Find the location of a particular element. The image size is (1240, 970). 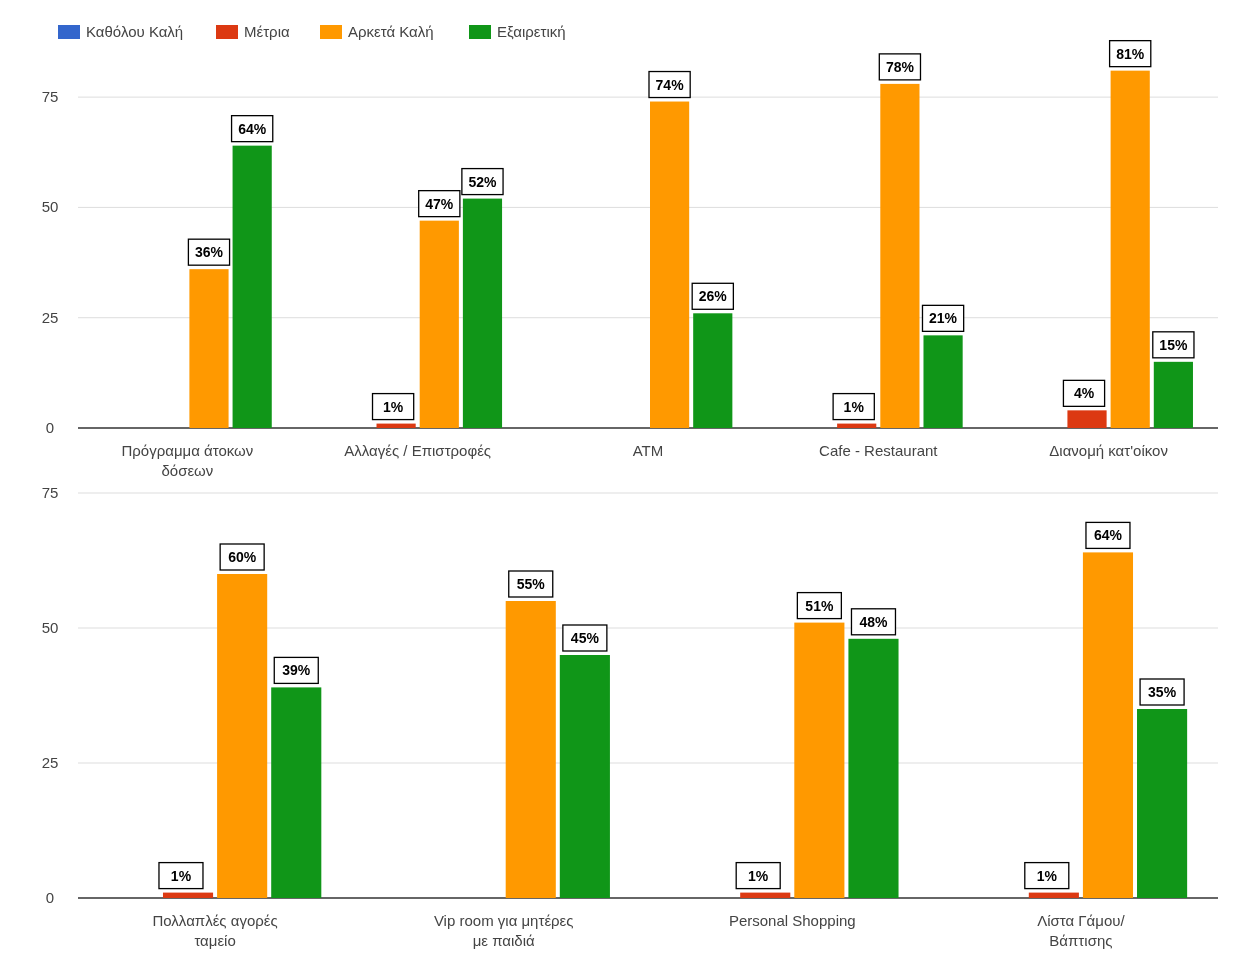

data-label: 55% is located at coordinates (531, 584).